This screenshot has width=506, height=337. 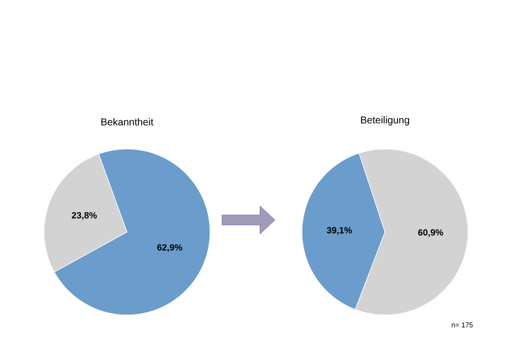 What do you see at coordinates (84, 216) in the screenshot?
I see `data-label: 23,8%` at bounding box center [84, 216].